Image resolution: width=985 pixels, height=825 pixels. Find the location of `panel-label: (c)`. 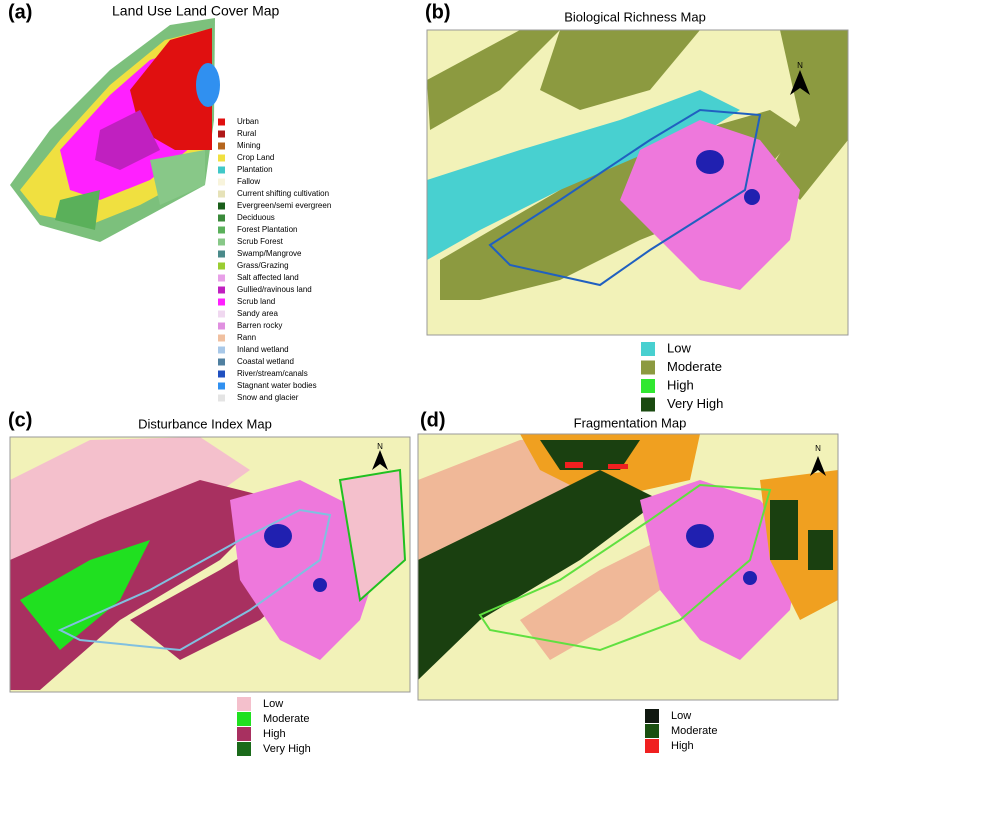

panel-label: (c) is located at coordinates (20, 420).